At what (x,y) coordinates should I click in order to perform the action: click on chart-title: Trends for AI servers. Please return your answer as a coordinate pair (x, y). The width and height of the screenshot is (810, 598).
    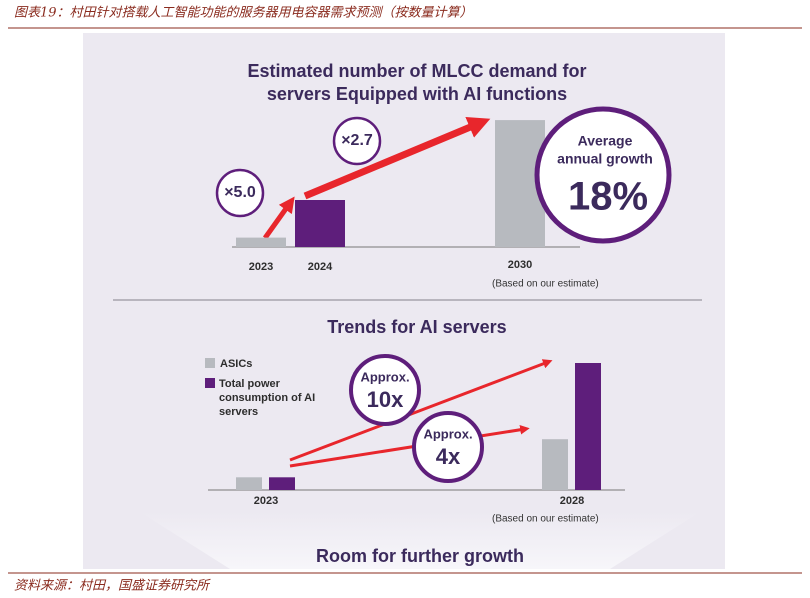
    Looking at the image, I should click on (416, 327).